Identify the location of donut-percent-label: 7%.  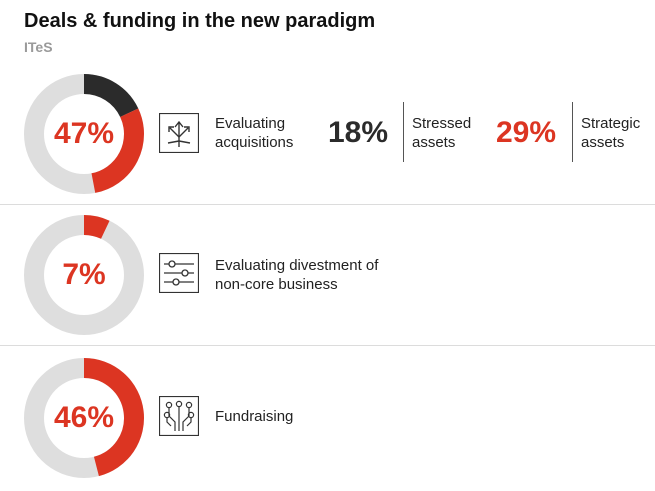
(84, 274).